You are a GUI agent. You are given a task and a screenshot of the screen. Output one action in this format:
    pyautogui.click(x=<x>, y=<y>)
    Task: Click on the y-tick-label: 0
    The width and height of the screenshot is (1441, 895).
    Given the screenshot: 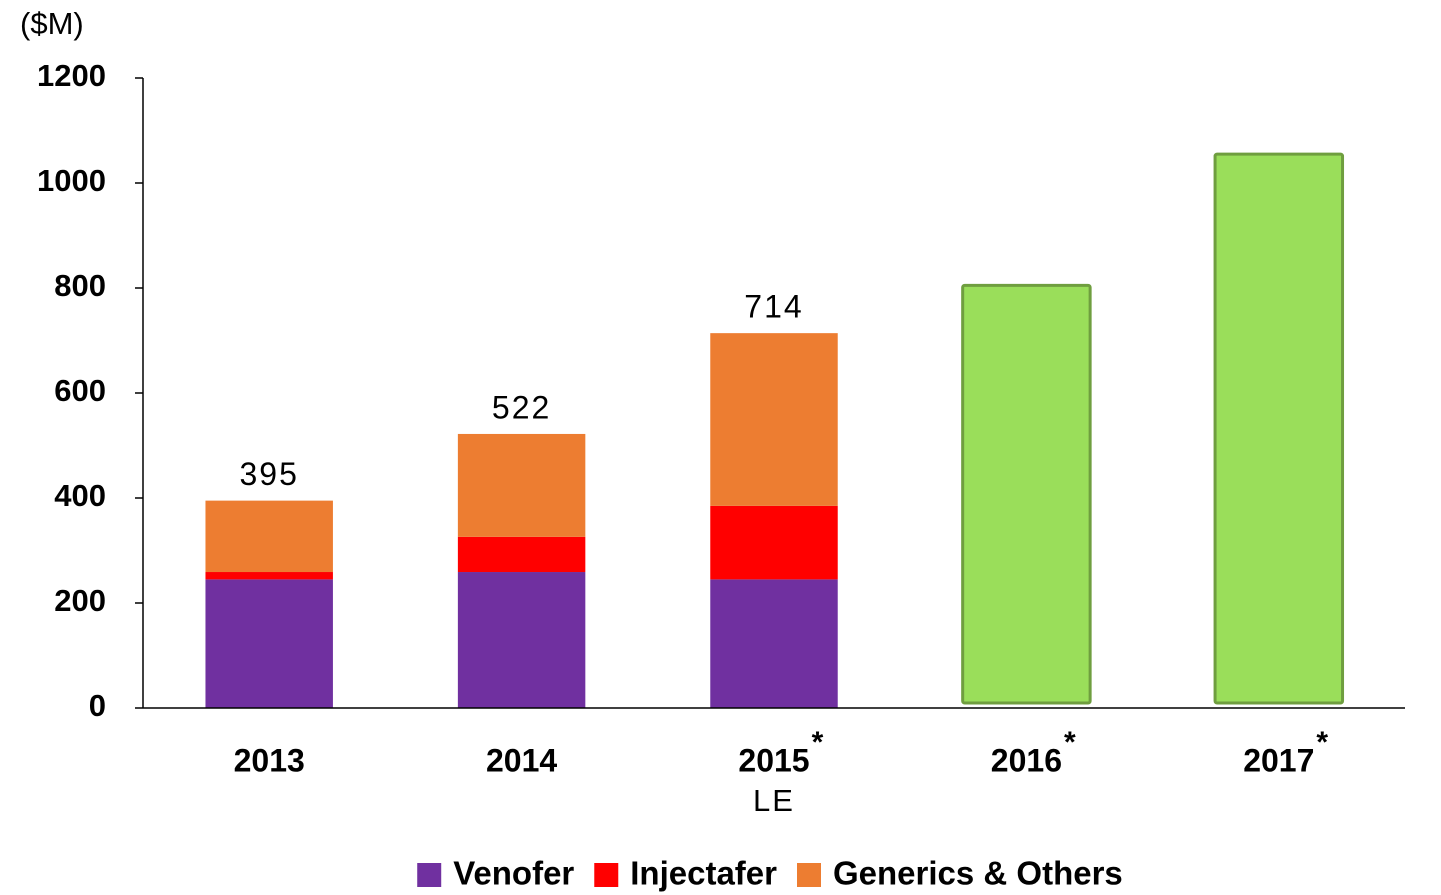 What is the action you would take?
    pyautogui.click(x=97, y=705)
    